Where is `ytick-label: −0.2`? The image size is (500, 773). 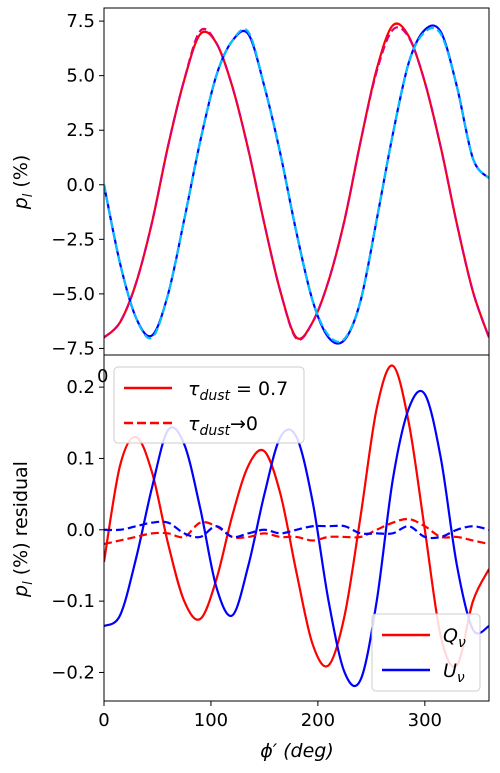 ytick-label: −0.2 is located at coordinates (73, 672).